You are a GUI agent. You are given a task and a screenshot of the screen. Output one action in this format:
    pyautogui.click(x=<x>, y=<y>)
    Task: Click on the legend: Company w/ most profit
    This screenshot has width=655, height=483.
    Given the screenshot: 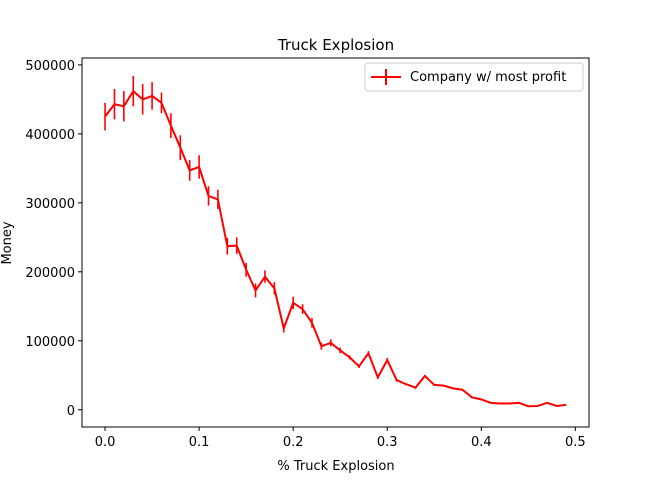 What is the action you would take?
    pyautogui.click(x=474, y=77)
    